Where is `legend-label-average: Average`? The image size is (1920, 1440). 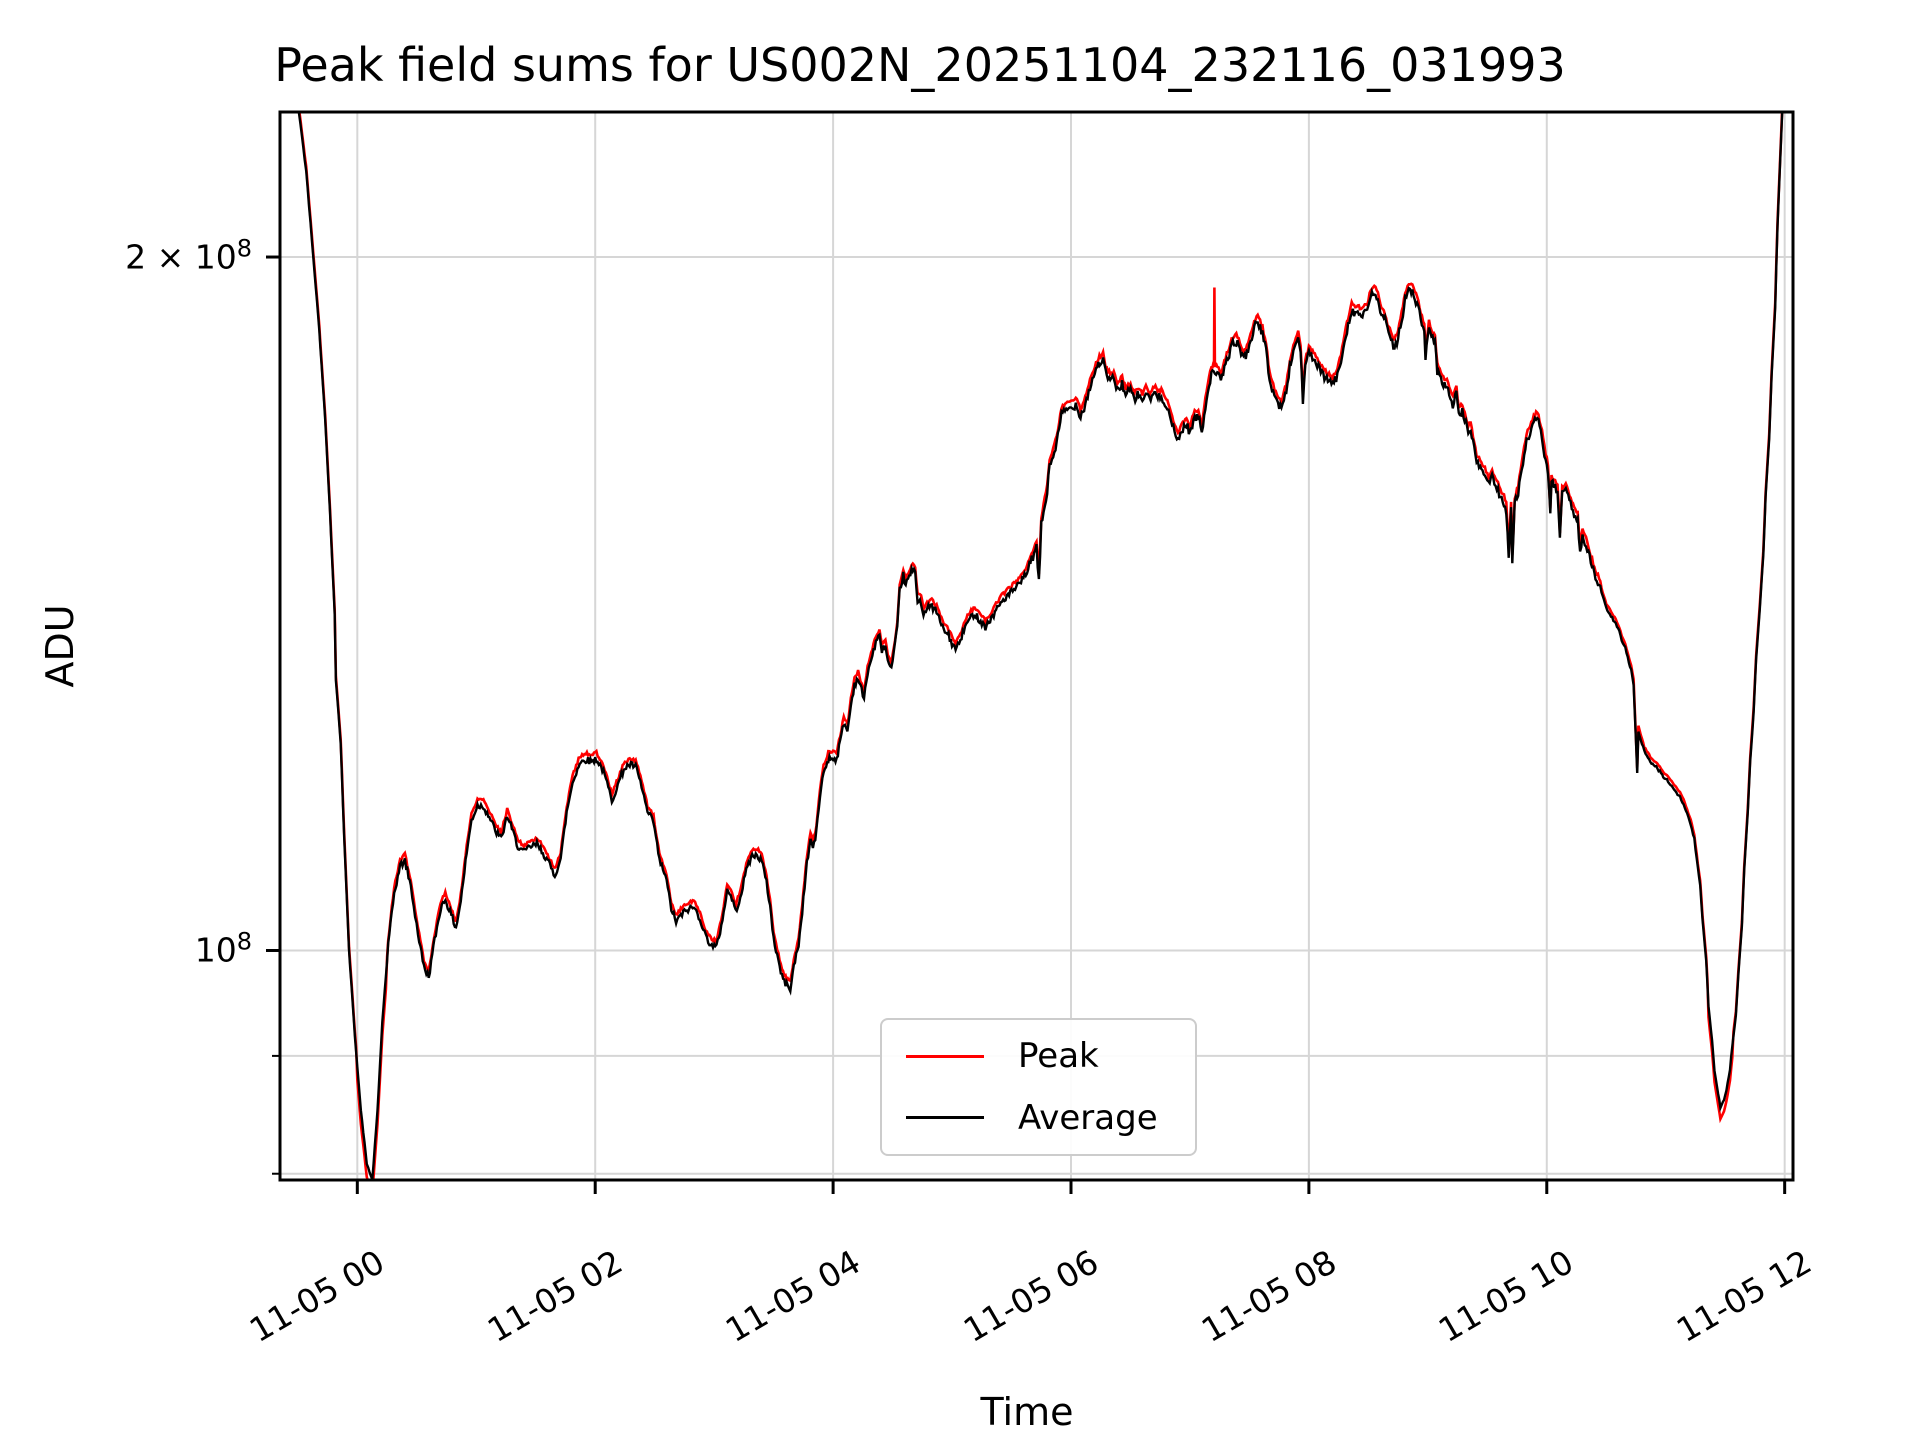 legend-label-average: Average is located at coordinates (1088, 1117).